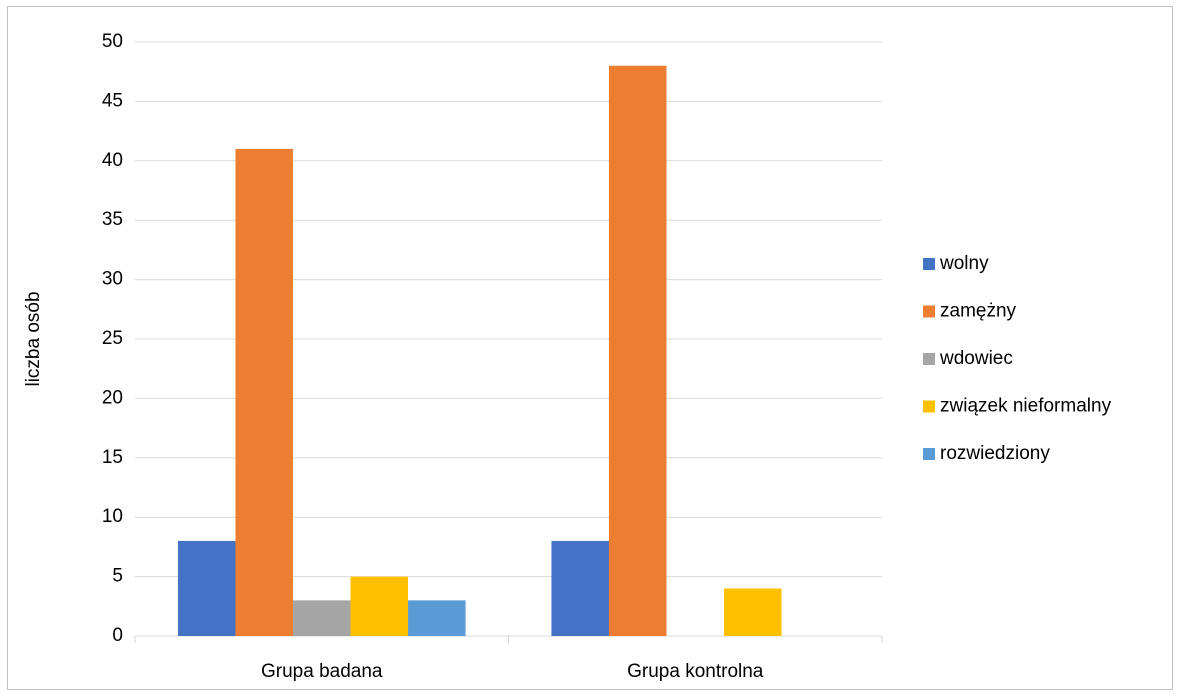 This screenshot has height=700, width=1180. I want to click on y-tick-label: 45, so click(112, 100).